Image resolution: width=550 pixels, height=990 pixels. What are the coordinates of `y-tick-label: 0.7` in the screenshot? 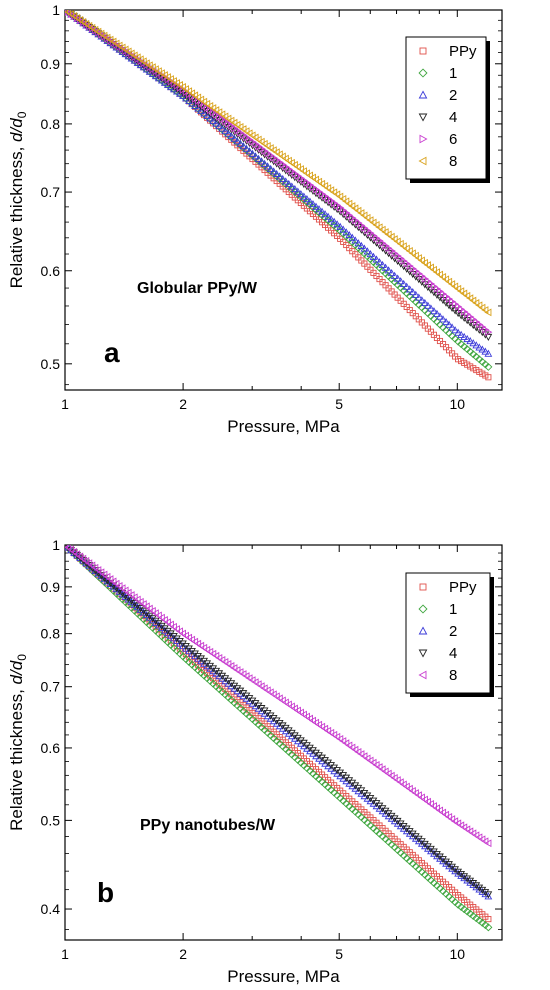 It's located at (51, 687).